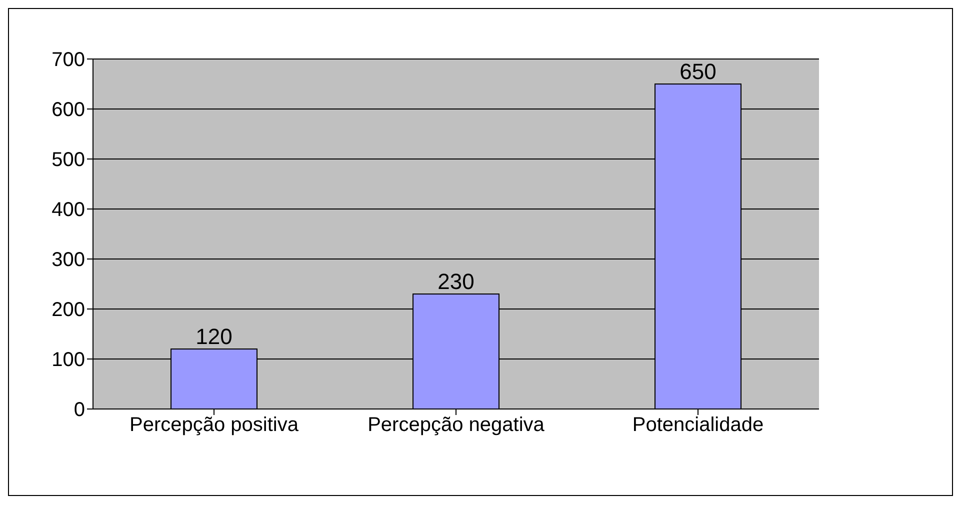 This screenshot has width=963, height=506. Describe the element at coordinates (68, 360) in the screenshot. I see `y-tick-label: 100` at that location.